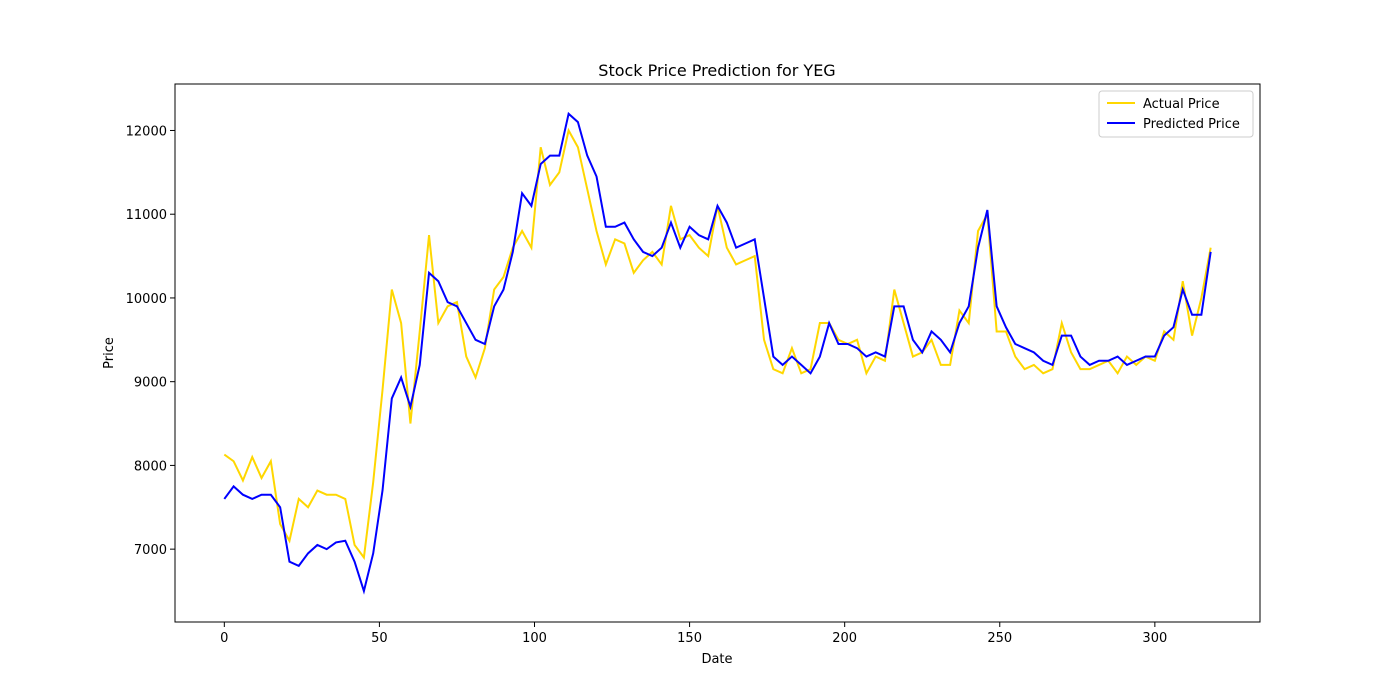  Describe the element at coordinates (109, 353) in the screenshot. I see `y-axis-label: Price` at that location.